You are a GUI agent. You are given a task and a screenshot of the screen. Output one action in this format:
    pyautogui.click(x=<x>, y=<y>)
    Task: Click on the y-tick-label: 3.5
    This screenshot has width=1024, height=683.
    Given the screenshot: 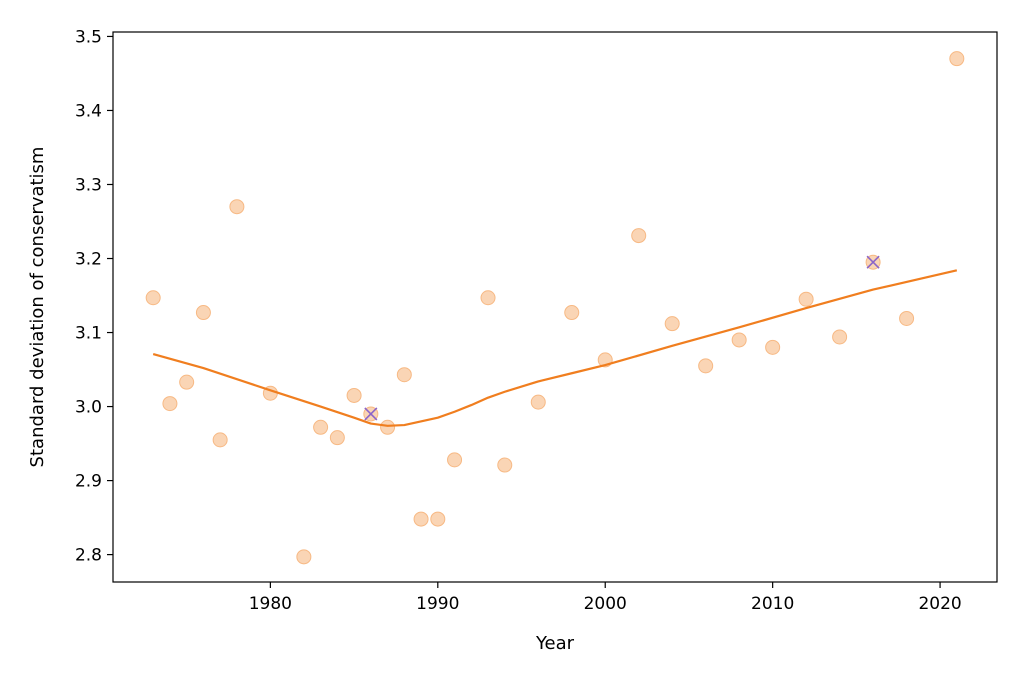 What is the action you would take?
    pyautogui.click(x=88, y=37)
    